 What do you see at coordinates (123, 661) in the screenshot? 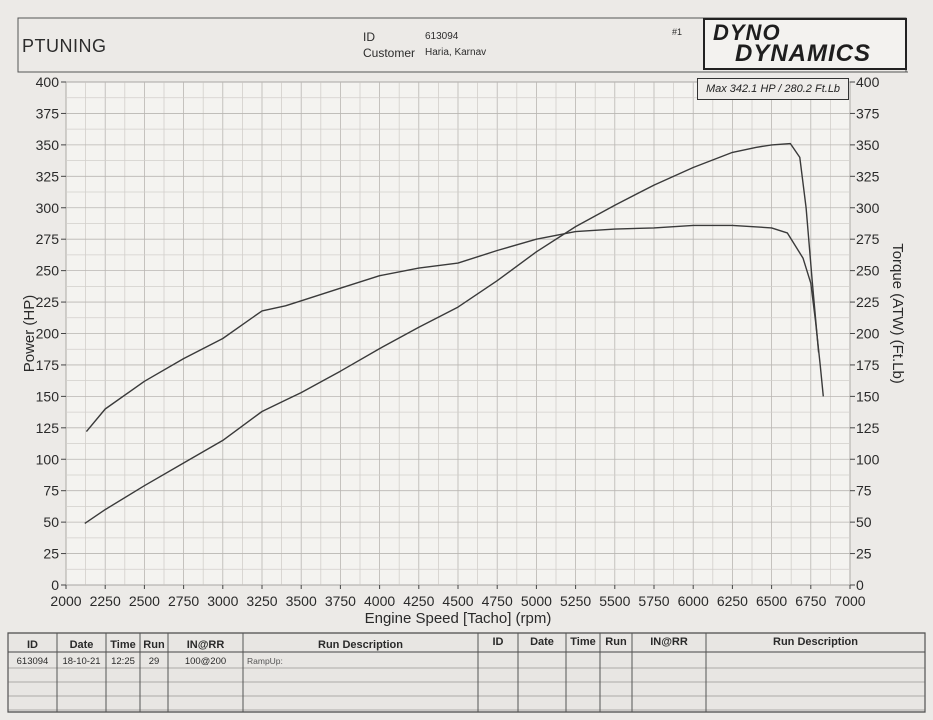
I see `run-table-cell: 12:25` at bounding box center [123, 661].